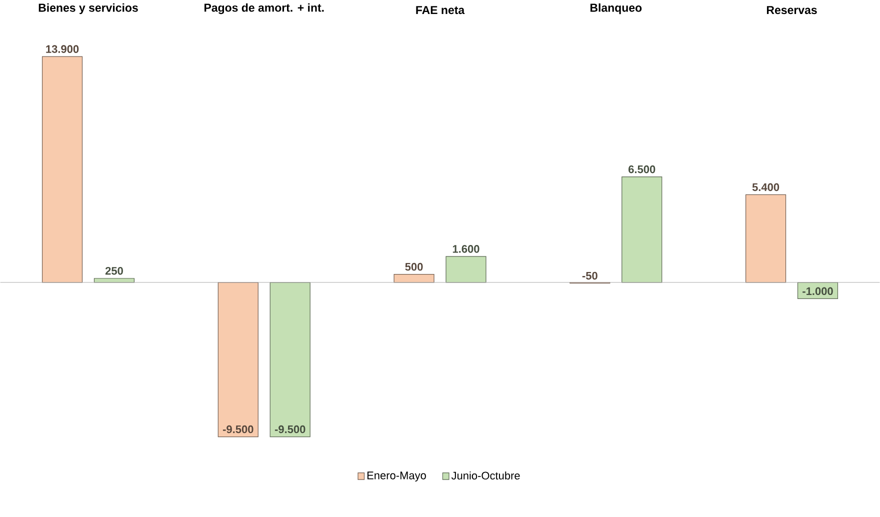  What do you see at coordinates (466, 248) in the screenshot?
I see `data-label: 1.600` at bounding box center [466, 248].